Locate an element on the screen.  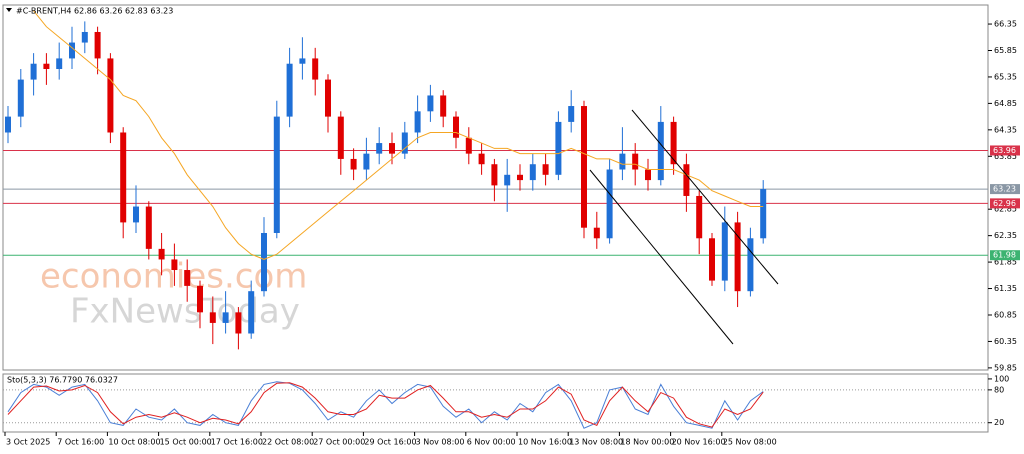
menu-icon is located at coordinates (9, 10).